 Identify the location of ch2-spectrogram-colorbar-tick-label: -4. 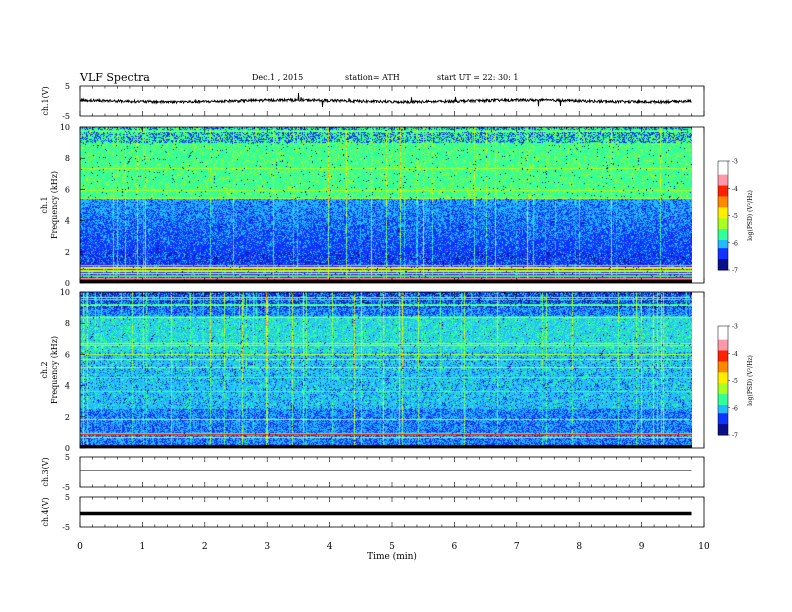
(735, 354).